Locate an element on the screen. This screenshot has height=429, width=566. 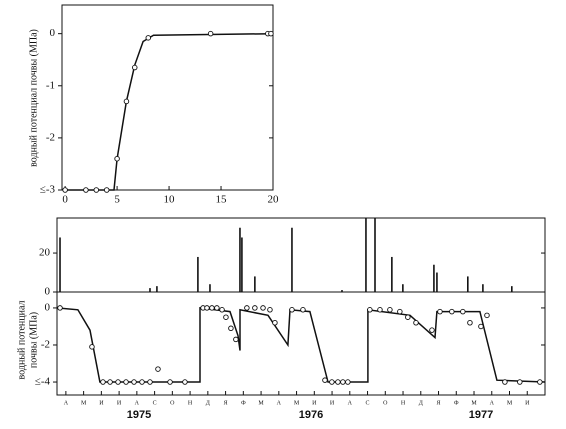
x-tick-label: 10 is located at coordinates (170, 200).